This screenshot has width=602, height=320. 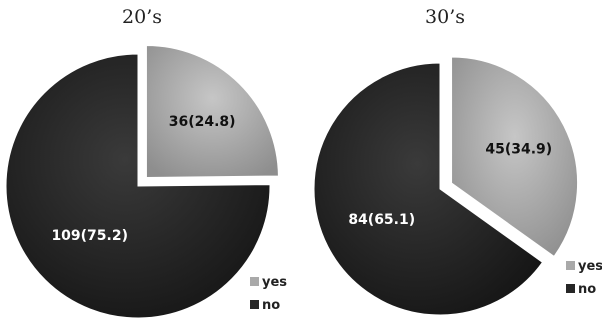 I want to click on chart-title: 30’s, so click(x=445, y=17).